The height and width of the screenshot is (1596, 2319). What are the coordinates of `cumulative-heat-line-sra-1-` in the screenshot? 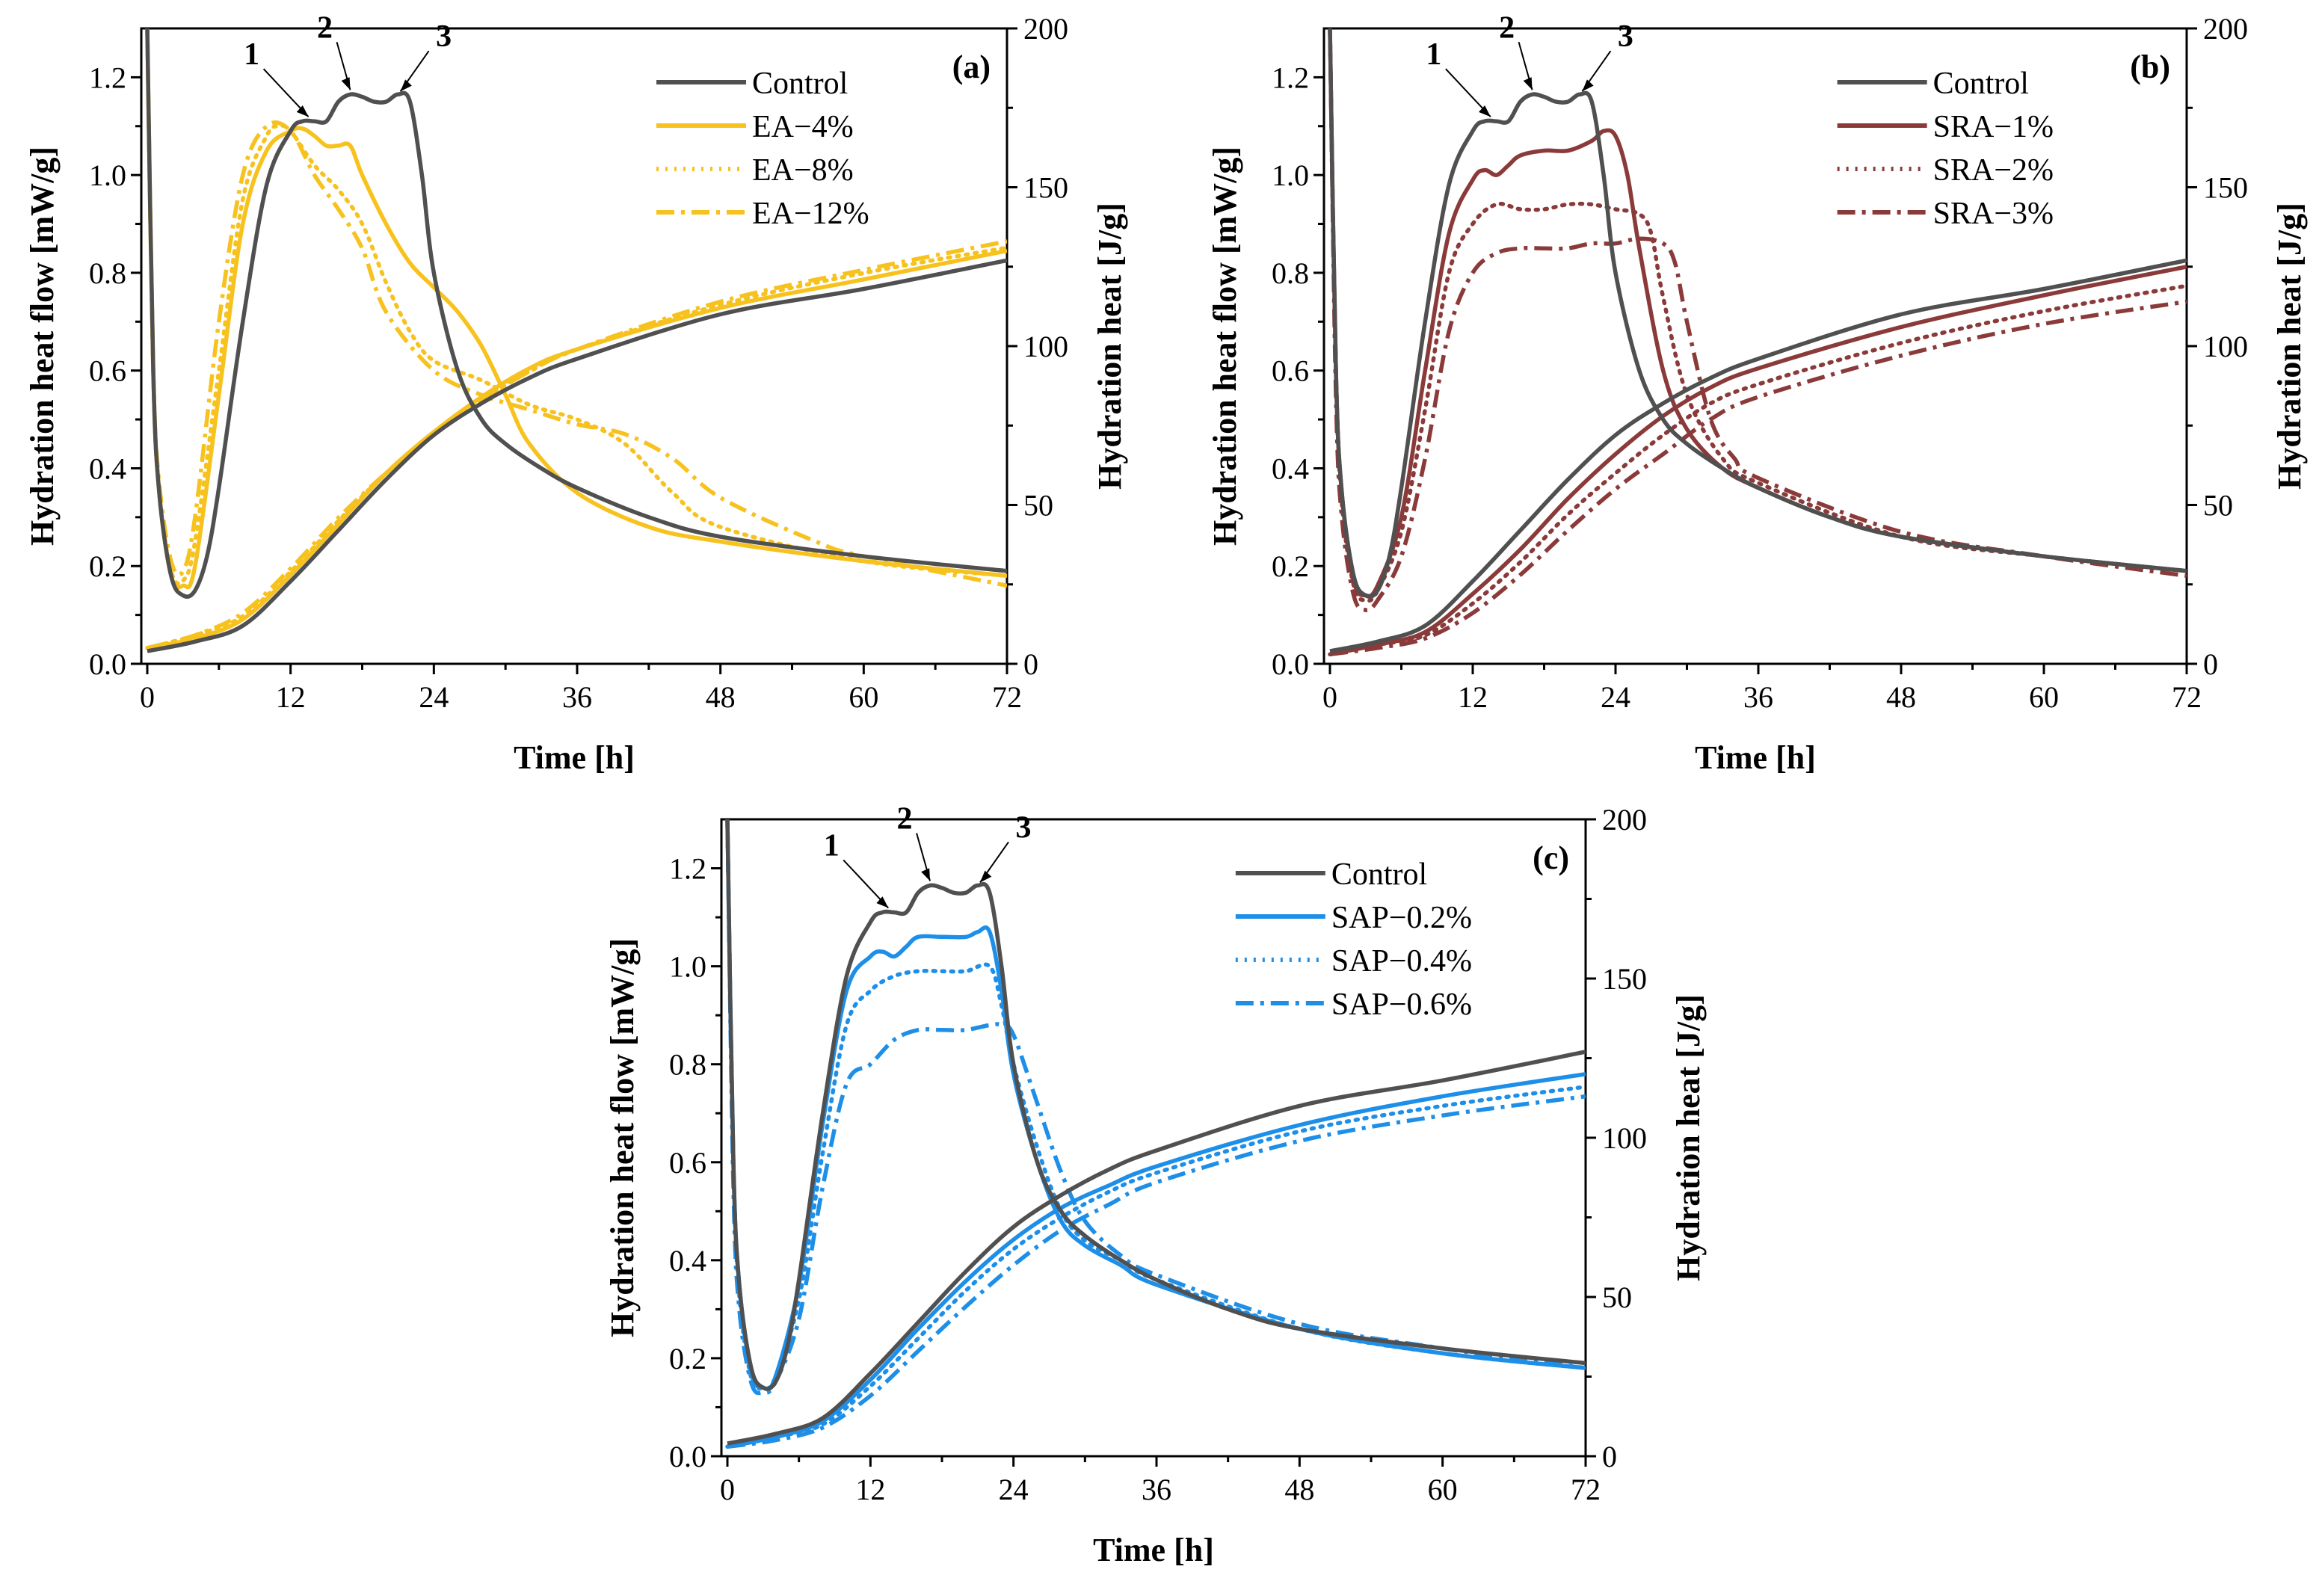 It's located at (1758, 461).